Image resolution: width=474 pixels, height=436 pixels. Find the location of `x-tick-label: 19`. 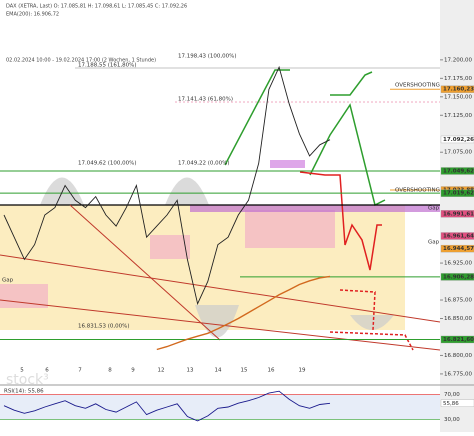

x-tick-label: 19 is located at coordinates (302, 371).